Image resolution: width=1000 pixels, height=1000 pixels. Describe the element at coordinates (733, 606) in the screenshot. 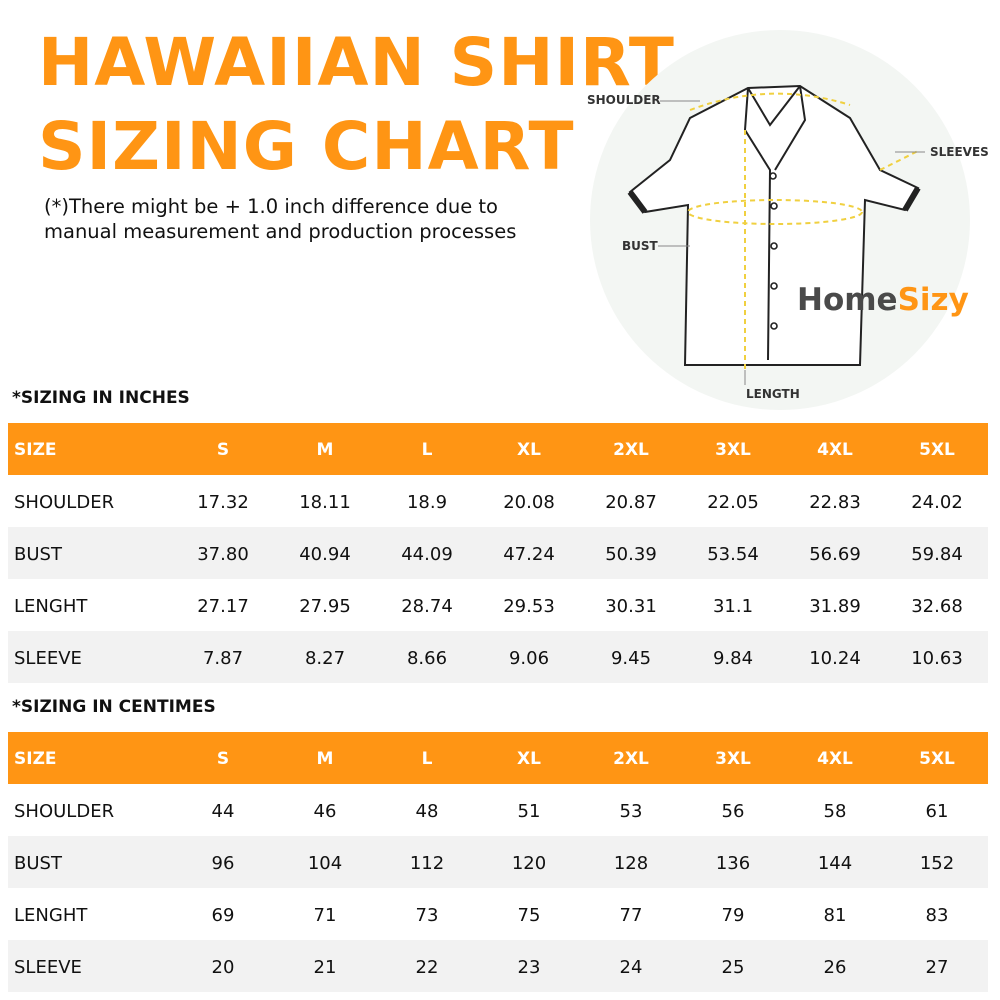

I see `cell: 31.1` at that location.